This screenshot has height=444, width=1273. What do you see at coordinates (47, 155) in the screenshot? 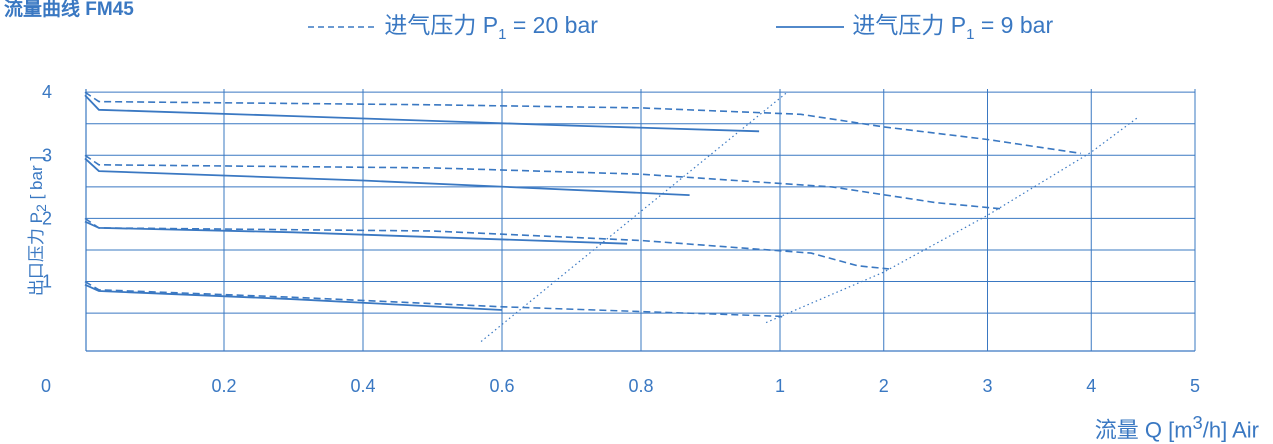
I see `y-tick-label: 3` at bounding box center [47, 155].